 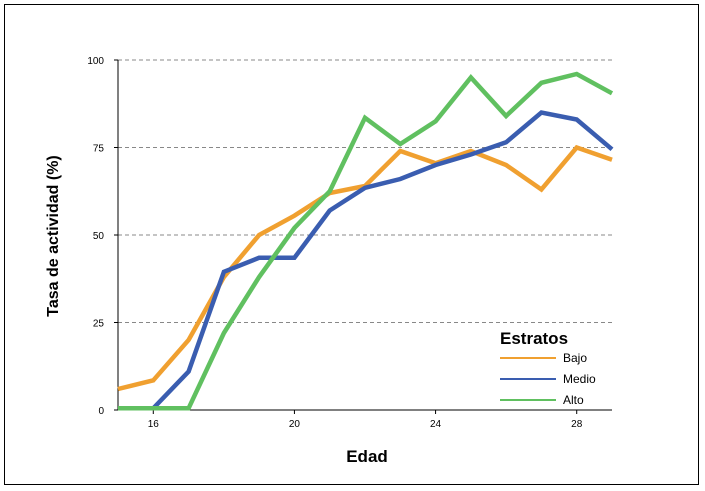 I want to click on legend-title: Estratos, so click(x=534, y=338).